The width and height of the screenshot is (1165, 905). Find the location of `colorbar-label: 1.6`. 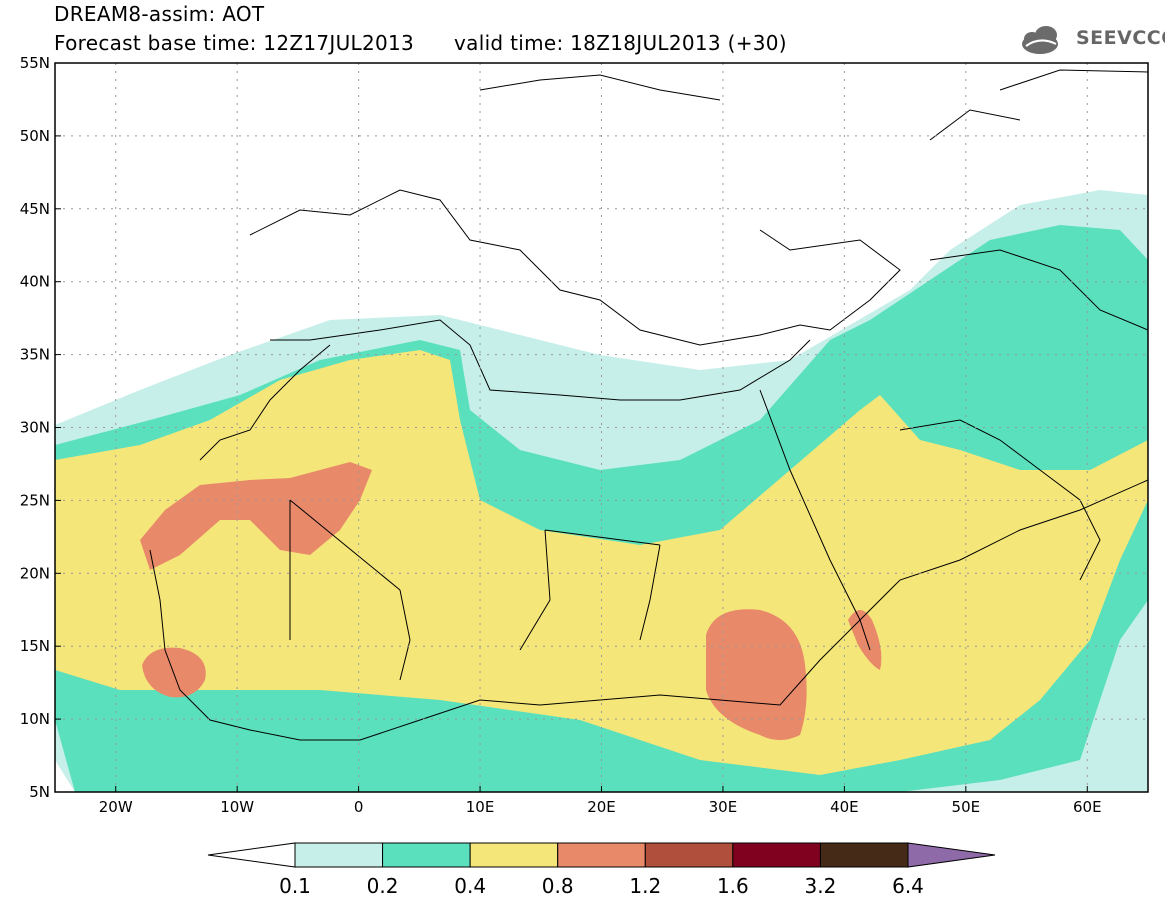

colorbar-label: 1.6 is located at coordinates (733, 886).